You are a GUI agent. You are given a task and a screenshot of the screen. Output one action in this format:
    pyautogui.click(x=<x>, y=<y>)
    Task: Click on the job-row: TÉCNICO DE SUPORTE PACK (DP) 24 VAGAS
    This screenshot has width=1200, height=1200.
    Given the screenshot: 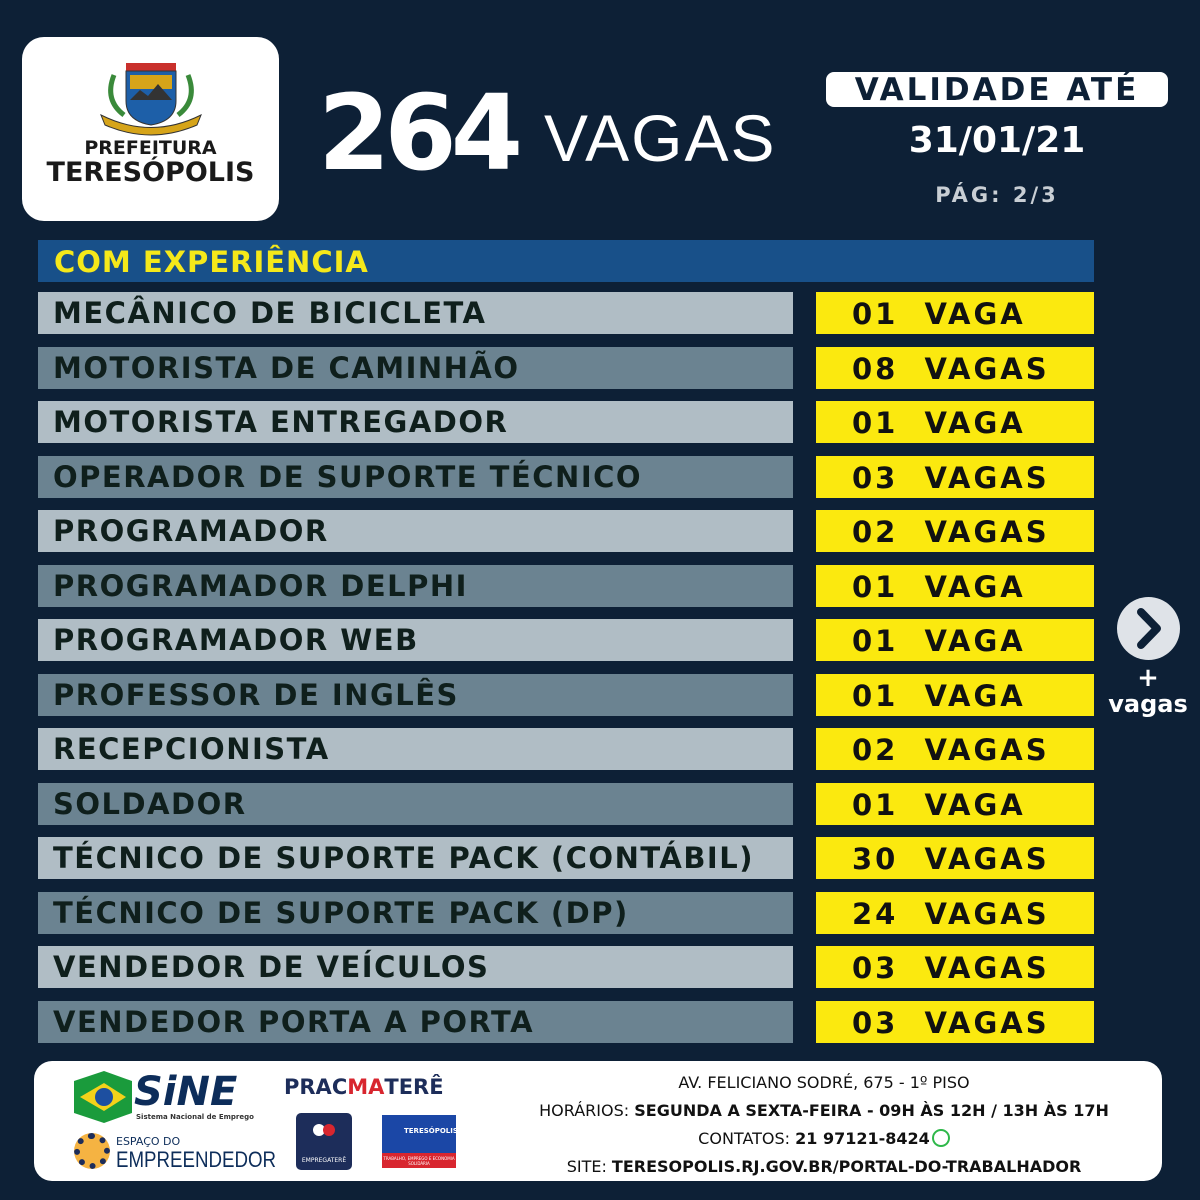 What is the action you would take?
    pyautogui.click(x=566, y=912)
    